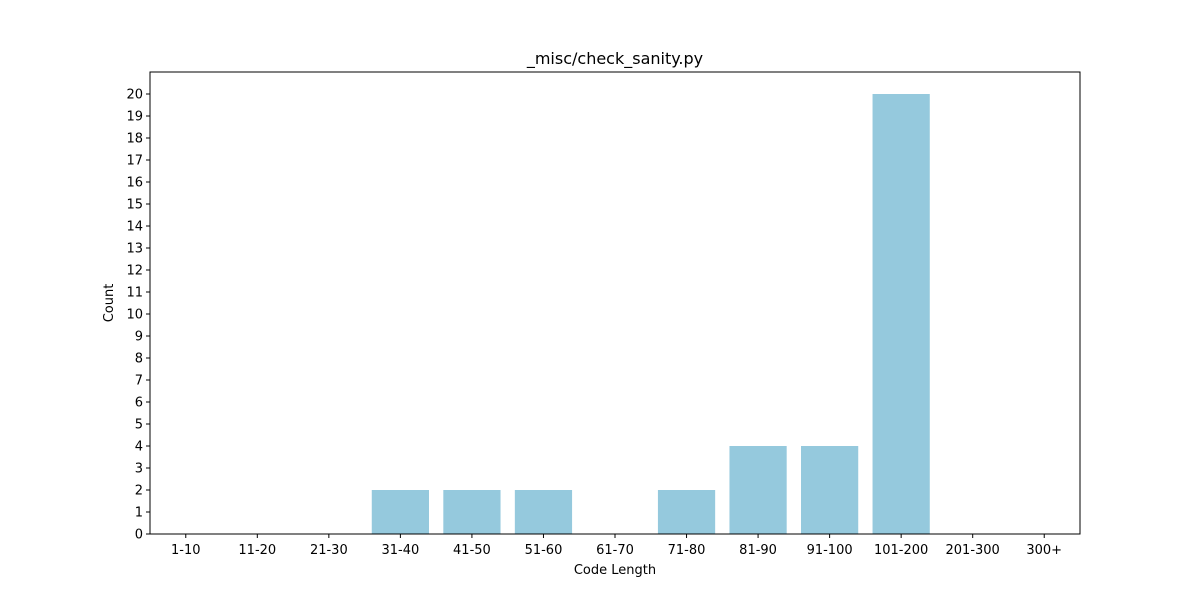 This screenshot has width=1200, height=600. I want to click on x-tick-label: 101-200, so click(901, 550).